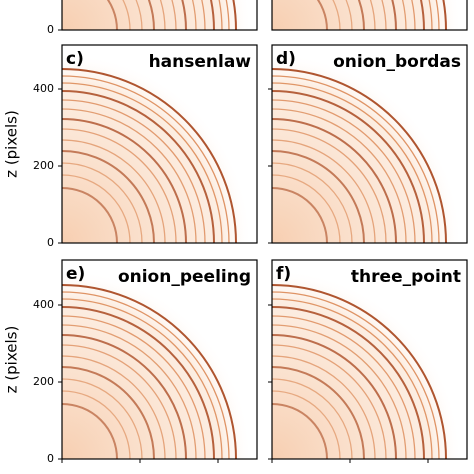  Describe the element at coordinates (75, 59) in the screenshot. I see `panel-label: c)` at that location.